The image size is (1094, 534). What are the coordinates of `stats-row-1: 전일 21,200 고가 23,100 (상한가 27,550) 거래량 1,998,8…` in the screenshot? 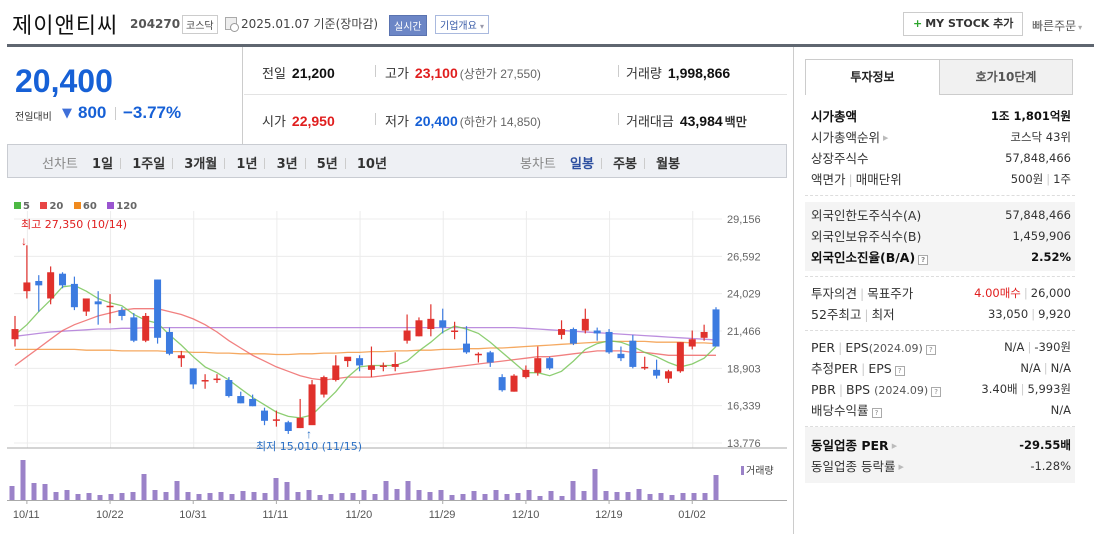 It's located at (515, 71).